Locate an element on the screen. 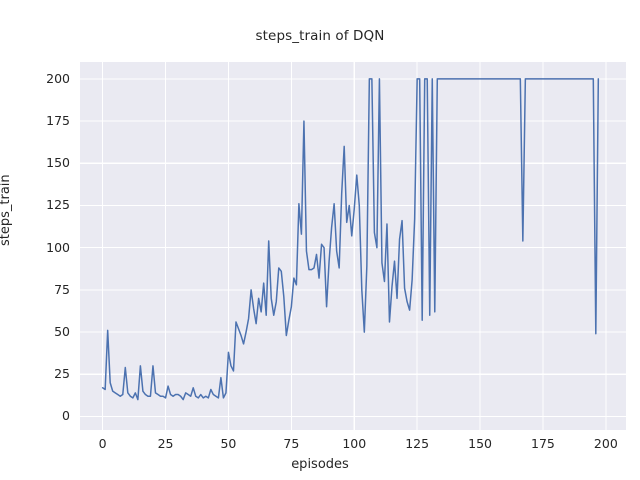  y-axis-label: steps_train is located at coordinates (6, 210).